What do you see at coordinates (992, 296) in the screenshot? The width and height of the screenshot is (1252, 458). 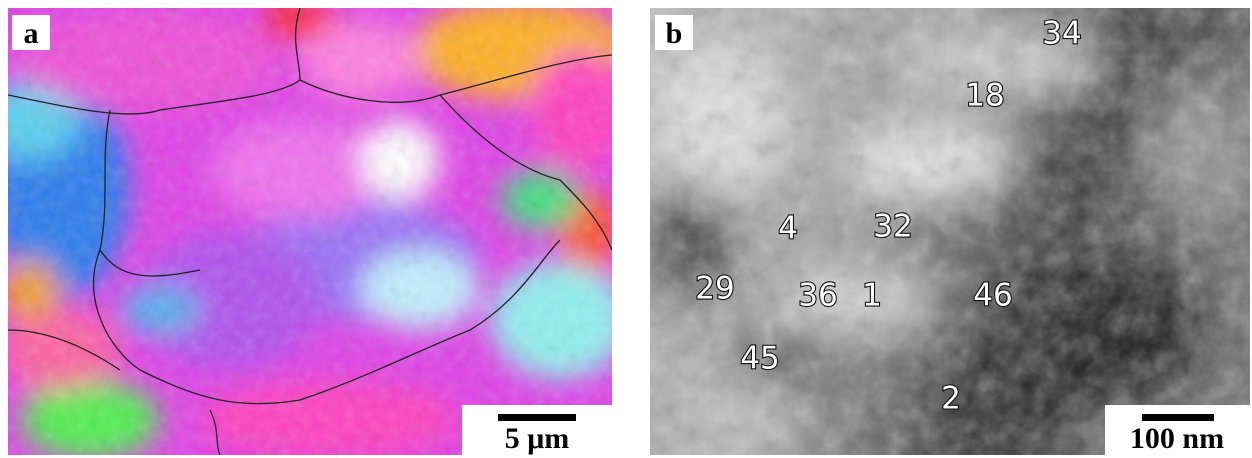 I see `grain-number: 46` at bounding box center [992, 296].